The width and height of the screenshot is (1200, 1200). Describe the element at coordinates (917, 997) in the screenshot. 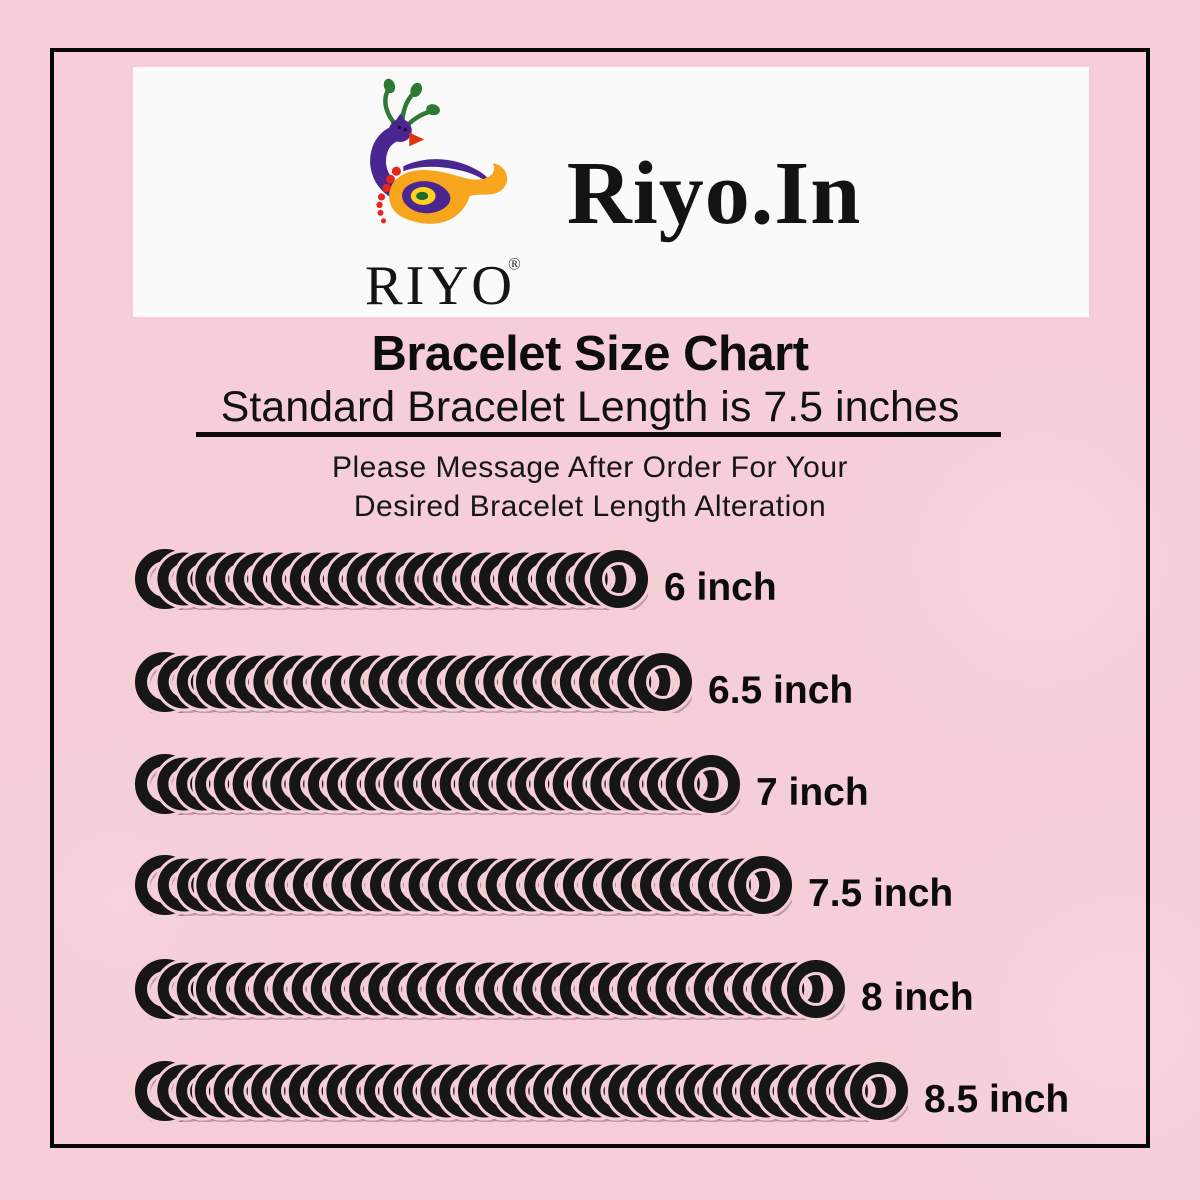

I see `size-label: 8 inch` at that location.